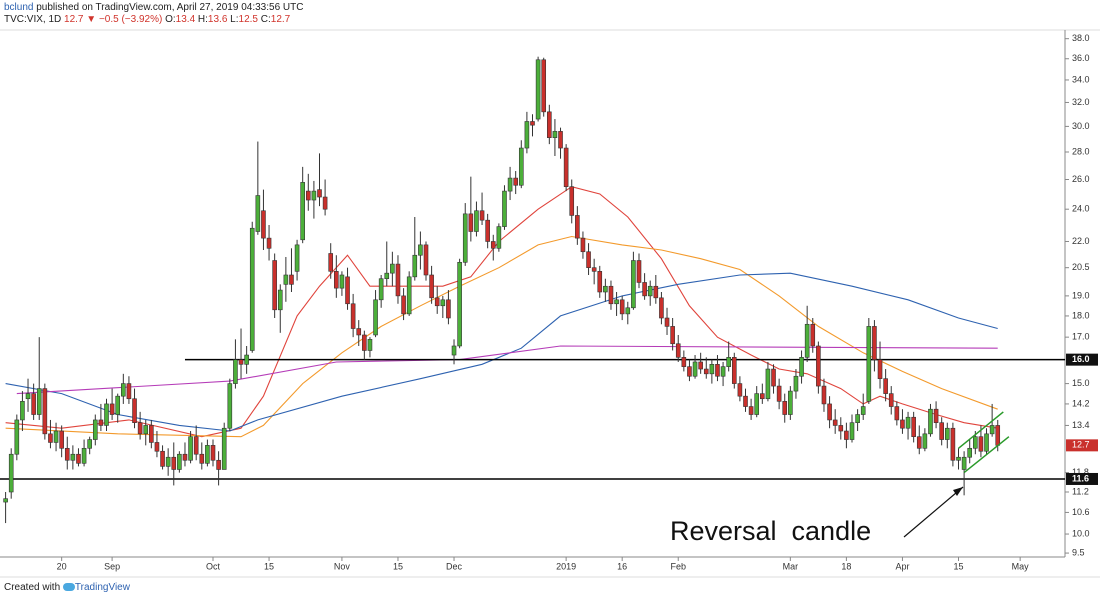 The image size is (1100, 600). Describe the element at coordinates (1081, 58) in the screenshot. I see `y-tick-label: 36.0` at that location.